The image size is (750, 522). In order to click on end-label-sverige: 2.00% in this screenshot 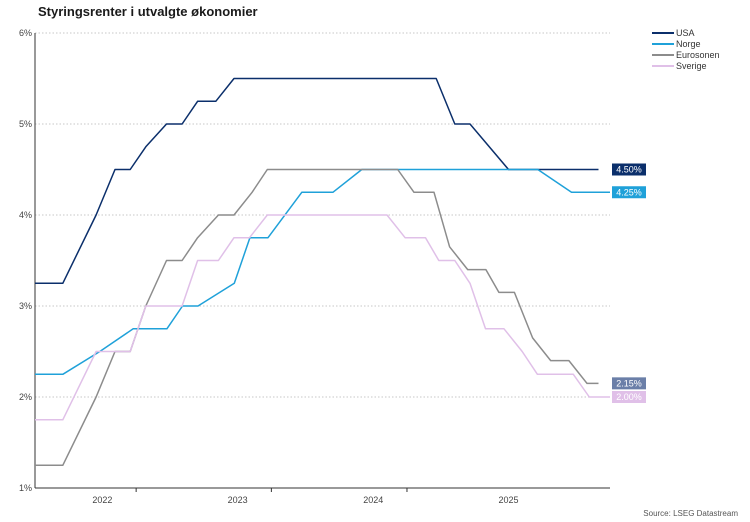, I will do `click(629, 397)`.